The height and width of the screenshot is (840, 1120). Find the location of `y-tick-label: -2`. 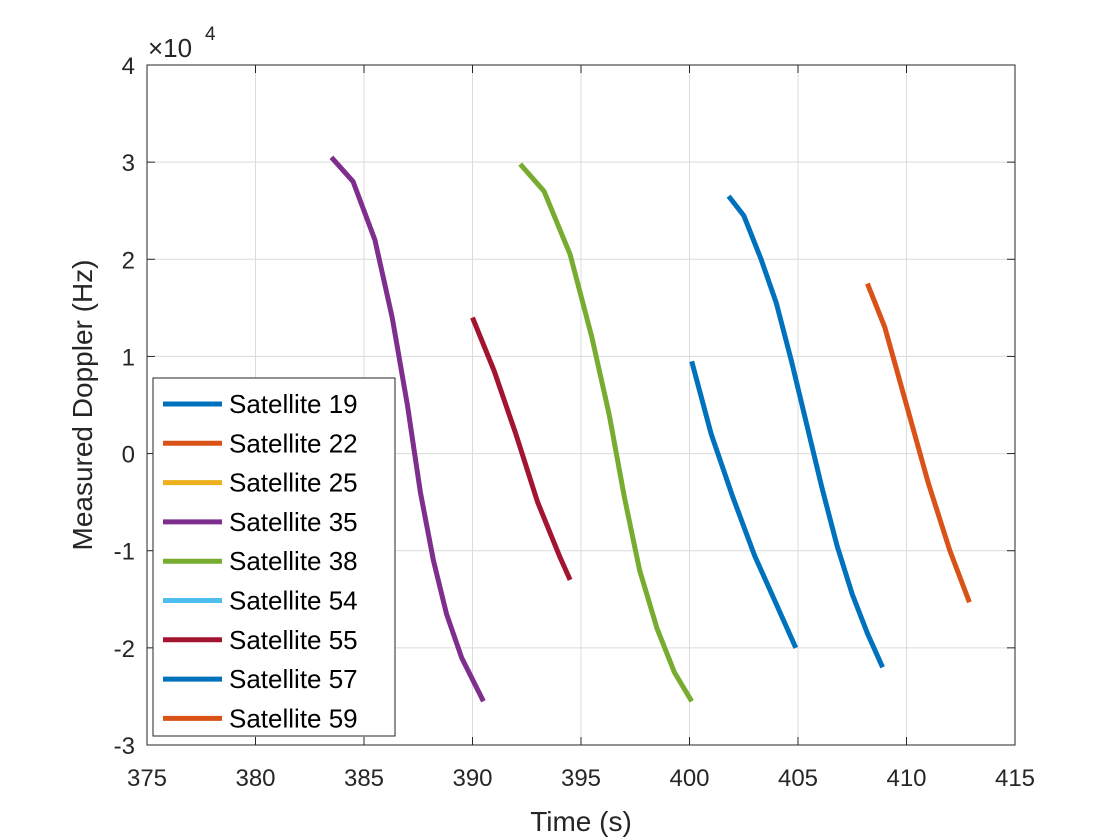

y-tick-label: -2 is located at coordinates (124, 649).